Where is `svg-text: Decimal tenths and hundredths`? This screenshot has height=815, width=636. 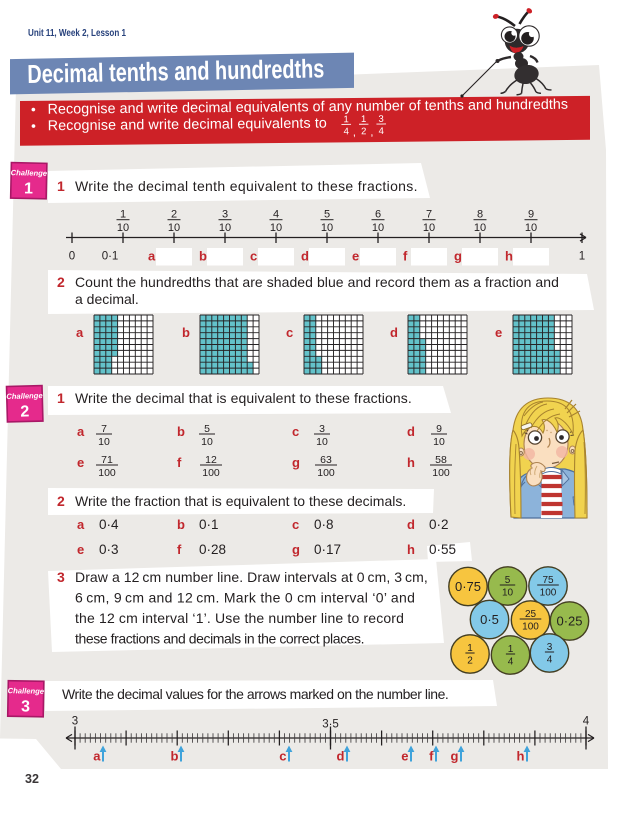 svg-text: Decimal tenths and hundredths is located at coordinates (176, 71).